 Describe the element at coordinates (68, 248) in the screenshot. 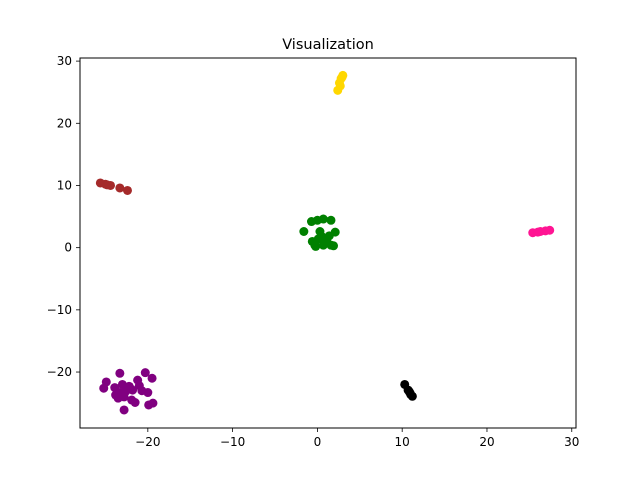

I see `y-tick-label: 0` at that location.